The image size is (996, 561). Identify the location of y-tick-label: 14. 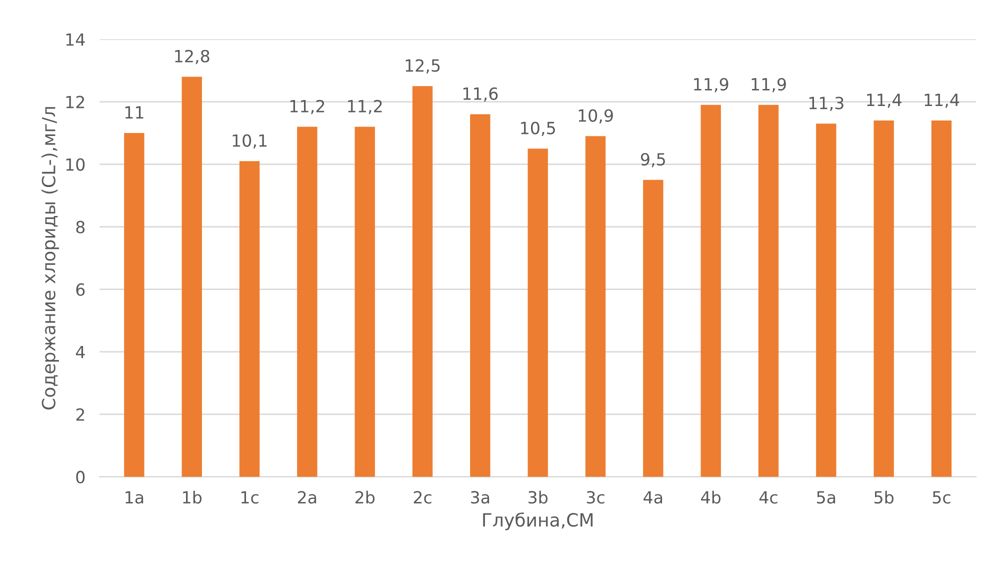
(75, 39).